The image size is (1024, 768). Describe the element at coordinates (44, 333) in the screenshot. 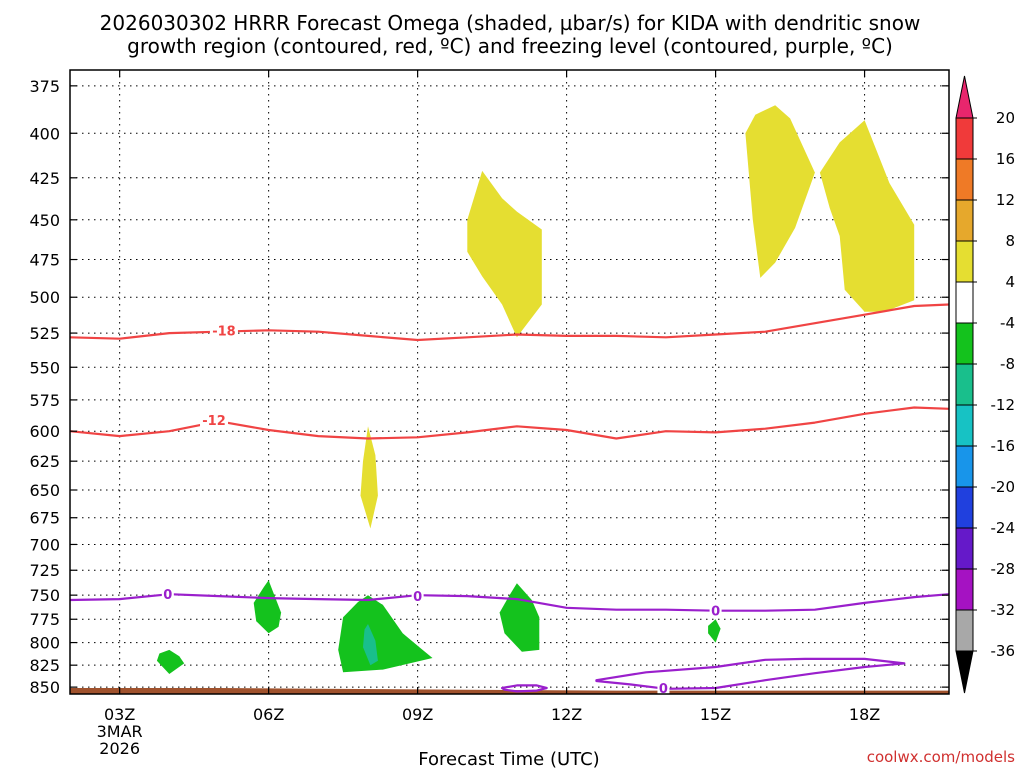

I see `y-tick-label: 525` at that location.